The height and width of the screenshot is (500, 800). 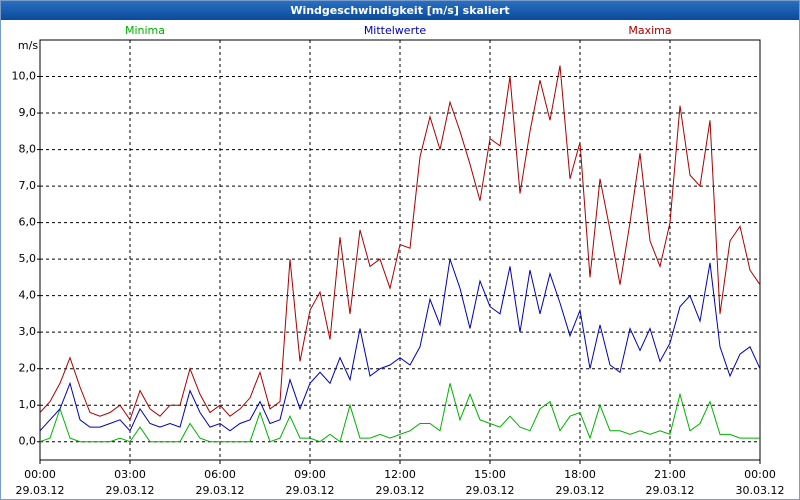 I want to click on x-tick-label: 03:00, so click(x=130, y=474).